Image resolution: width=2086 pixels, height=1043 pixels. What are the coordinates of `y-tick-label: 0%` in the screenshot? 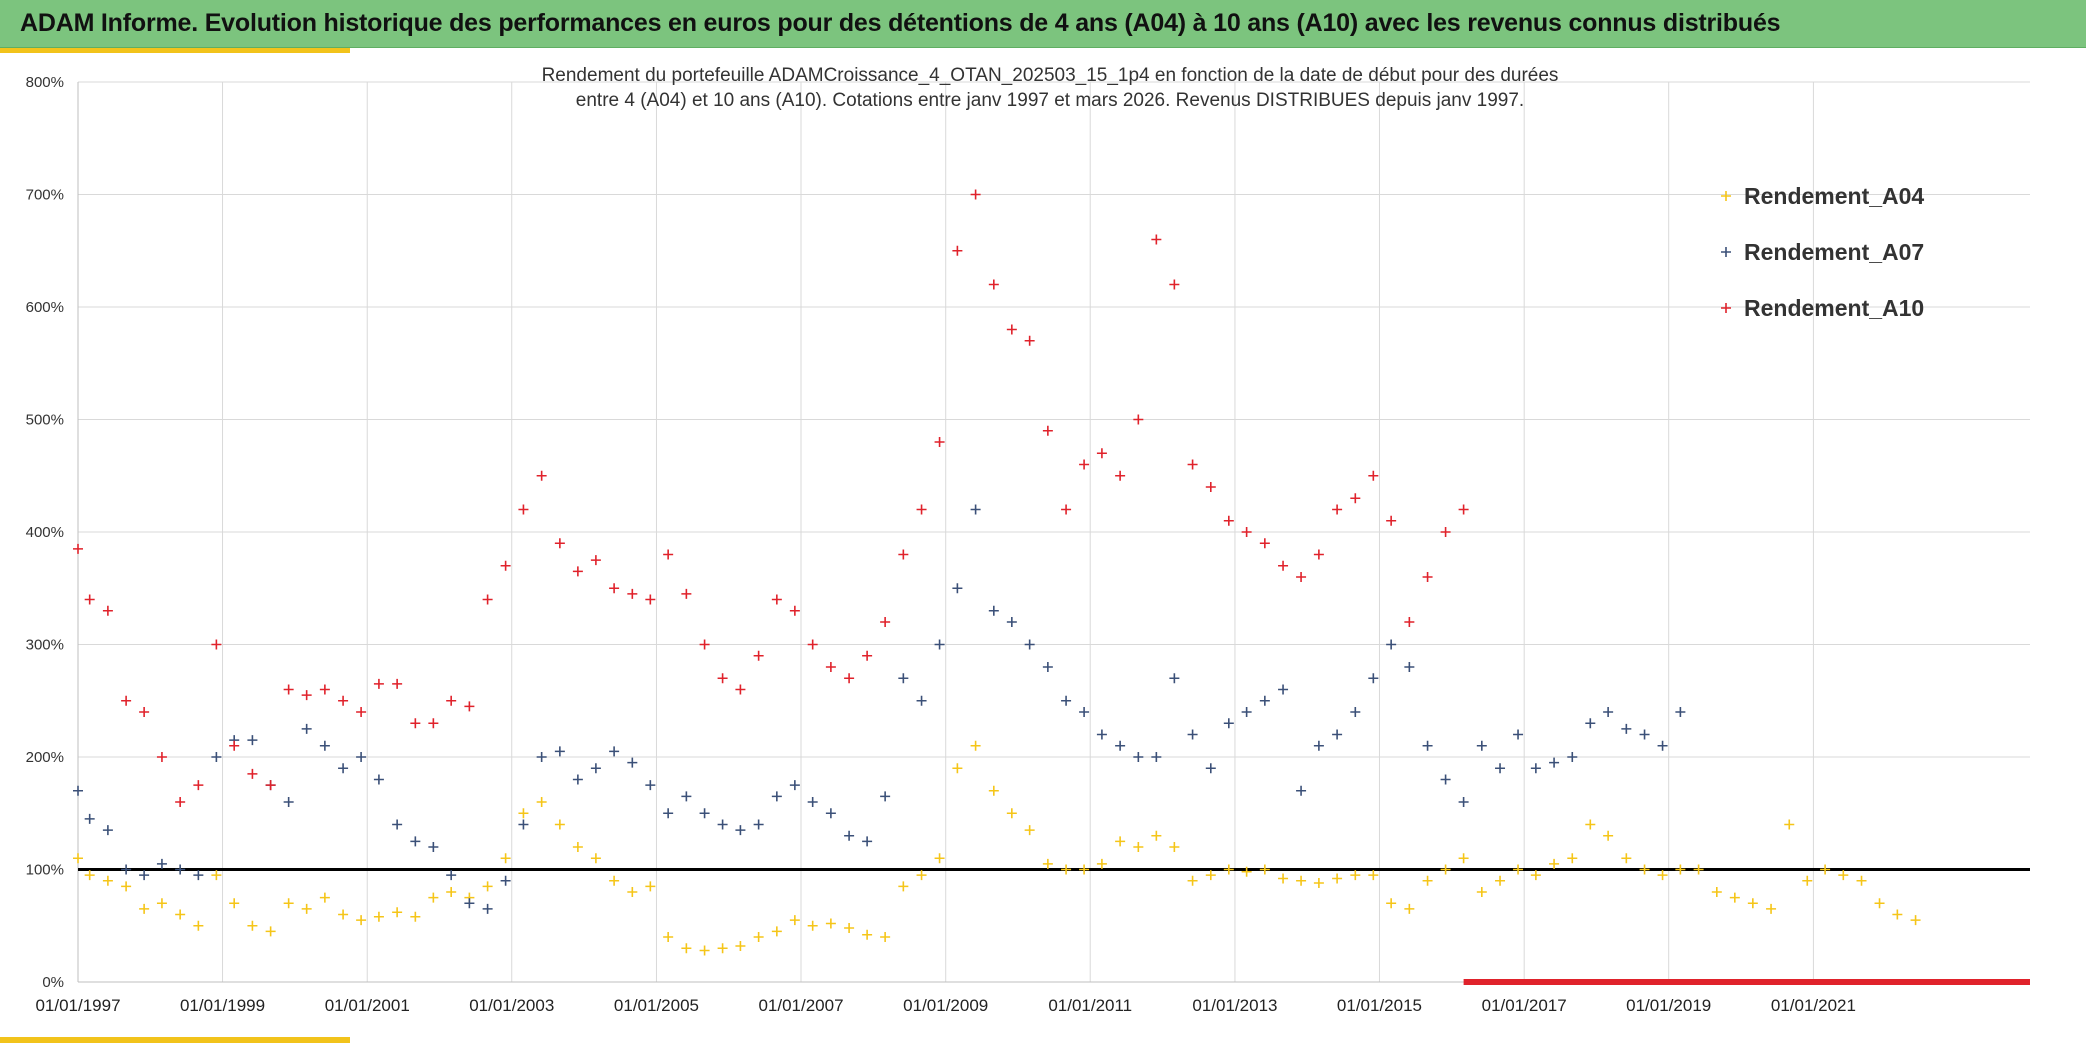 It's located at (53, 982).